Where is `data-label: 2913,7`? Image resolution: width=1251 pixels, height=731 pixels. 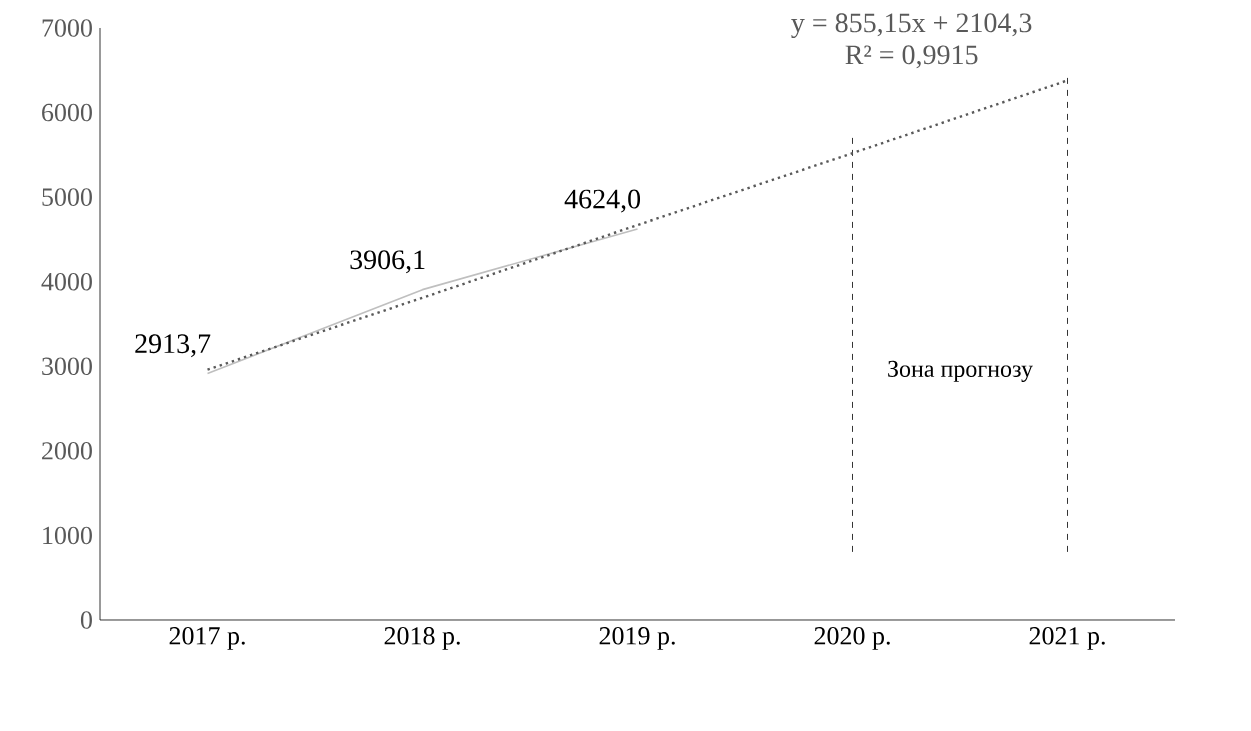 data-label: 2913,7 is located at coordinates (173, 346).